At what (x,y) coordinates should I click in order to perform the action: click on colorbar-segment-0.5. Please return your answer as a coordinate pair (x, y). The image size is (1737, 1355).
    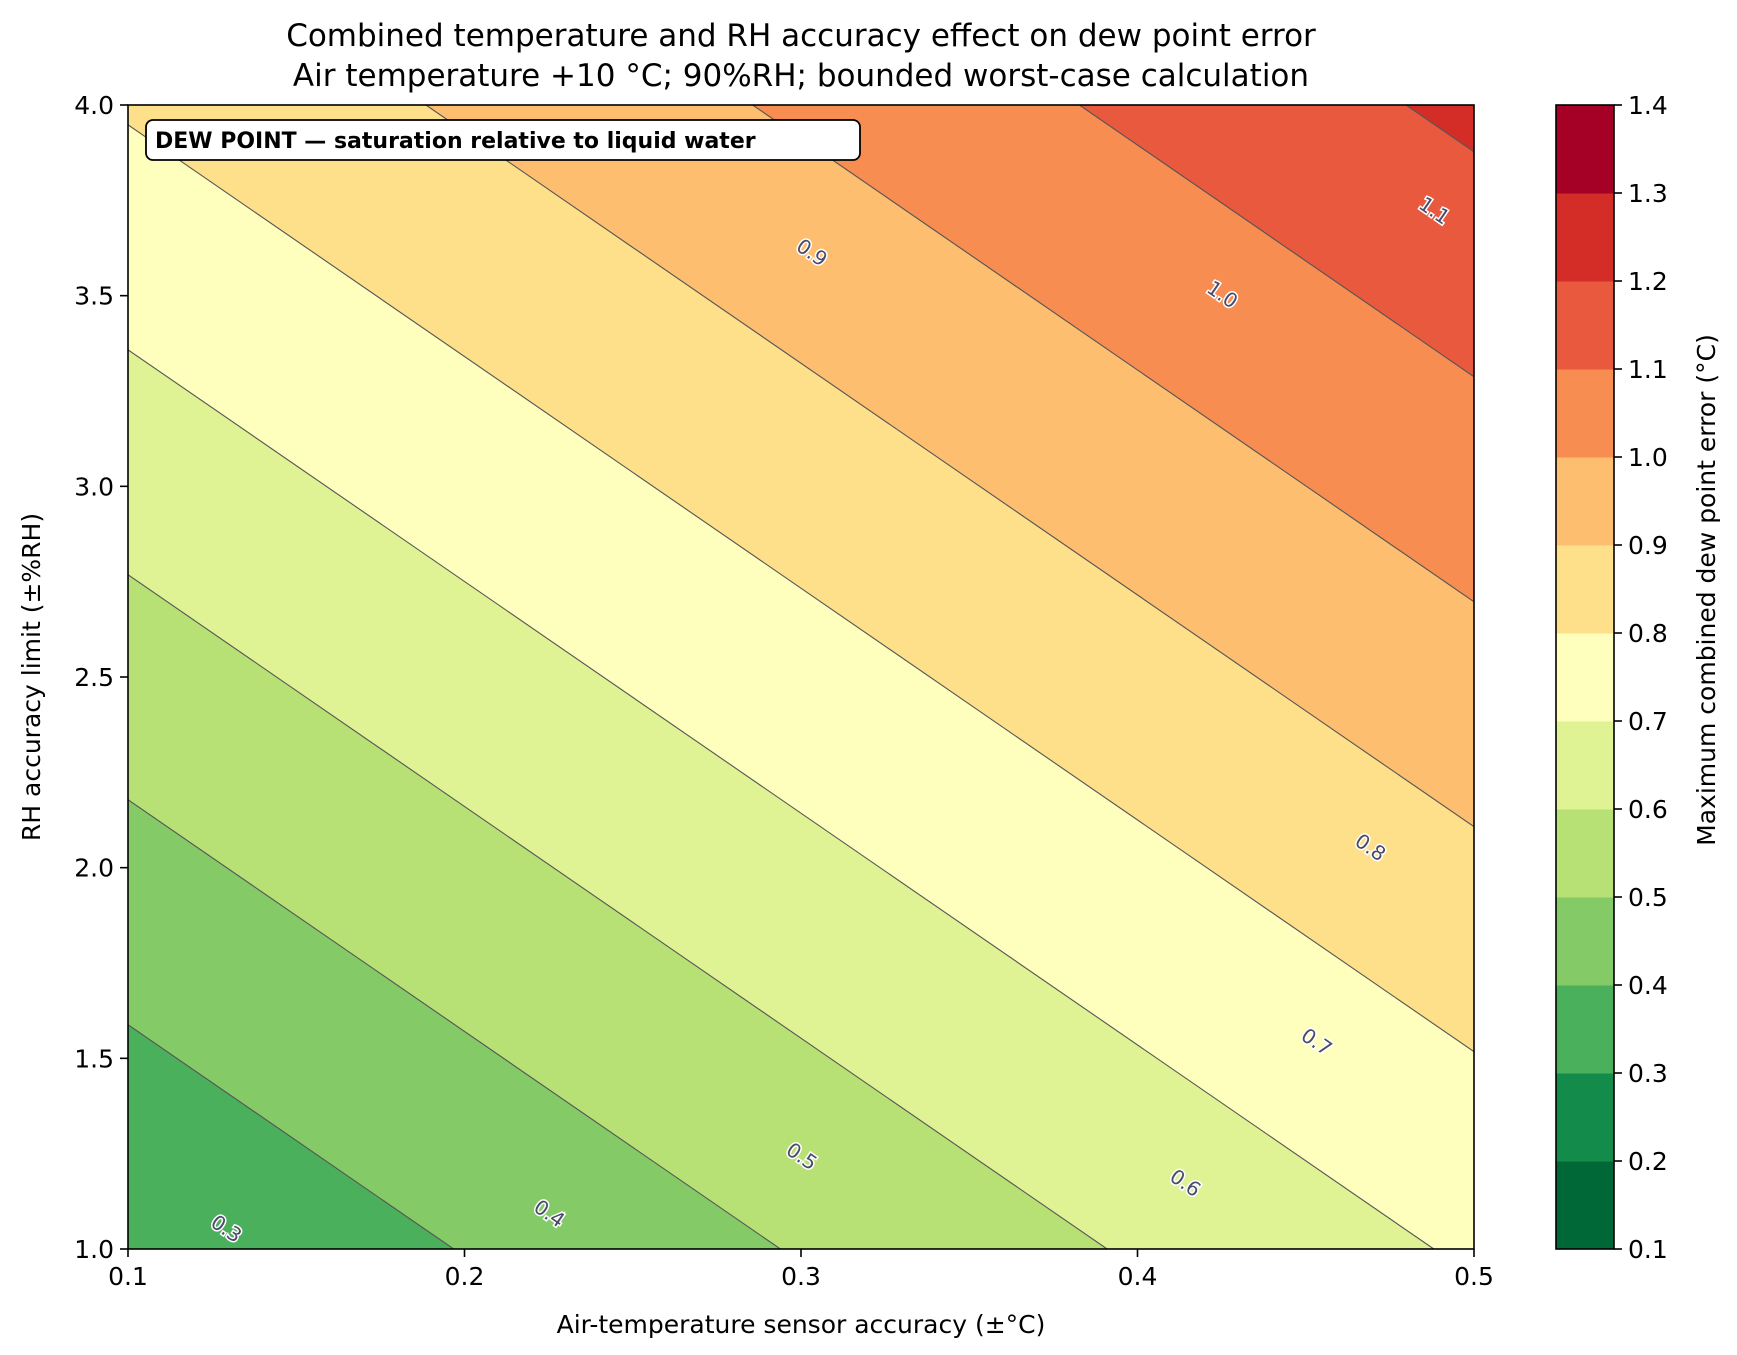
    Looking at the image, I should click on (1585, 853).